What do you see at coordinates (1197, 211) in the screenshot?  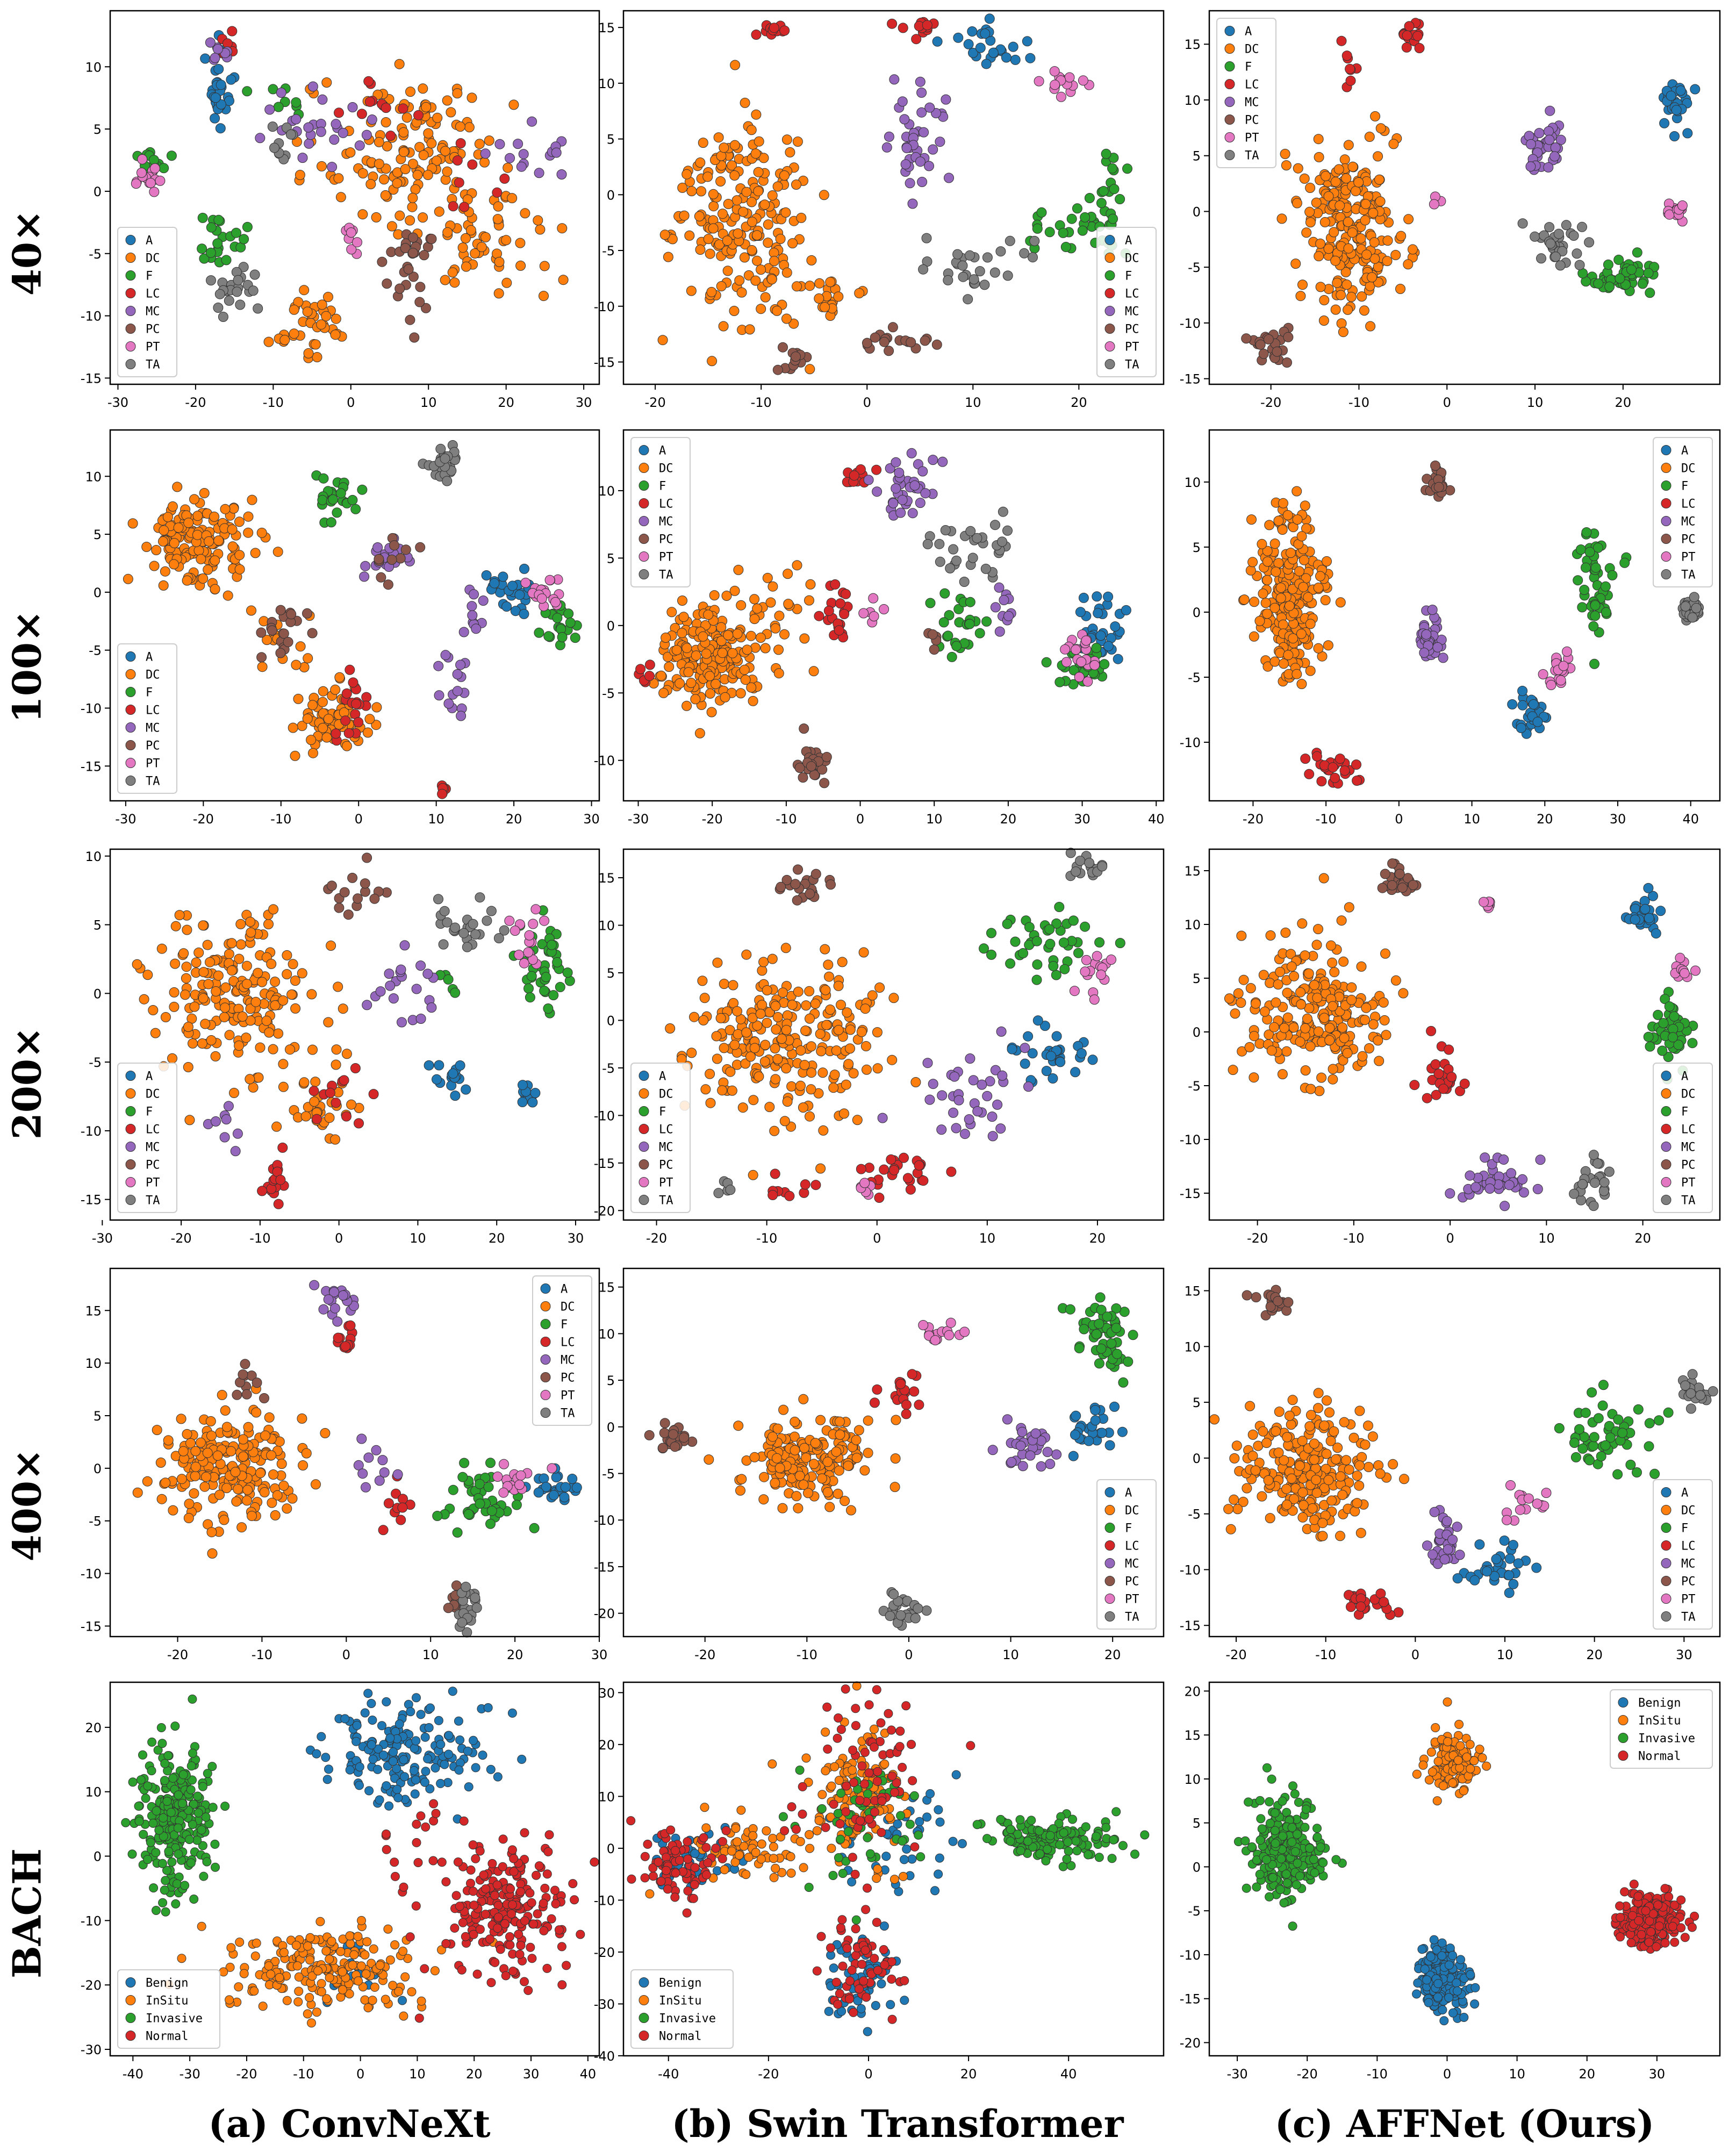 I see `y-tick-label: 0` at bounding box center [1197, 211].